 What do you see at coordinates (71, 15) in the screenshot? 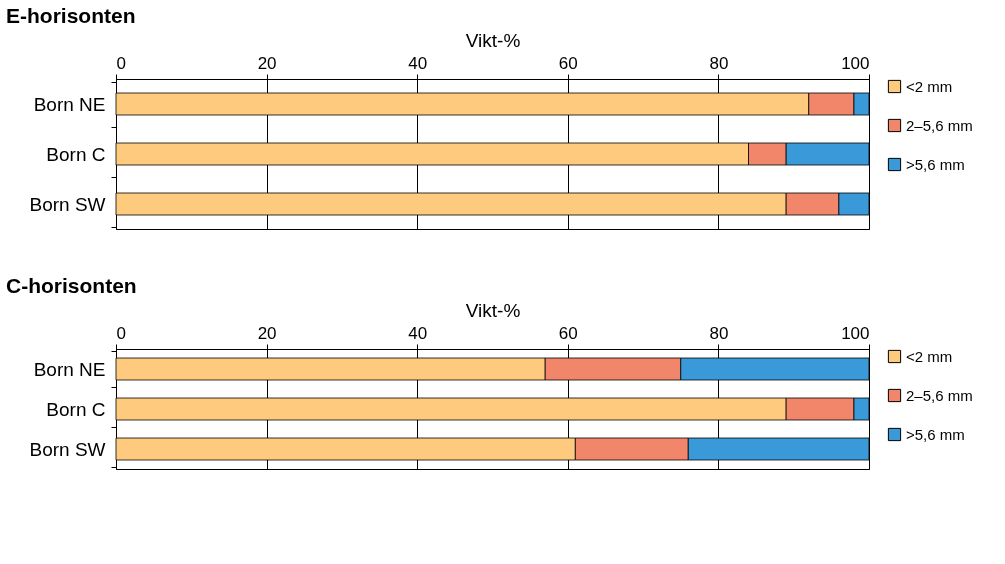
I see `chart-title: E-horisonten` at bounding box center [71, 15].